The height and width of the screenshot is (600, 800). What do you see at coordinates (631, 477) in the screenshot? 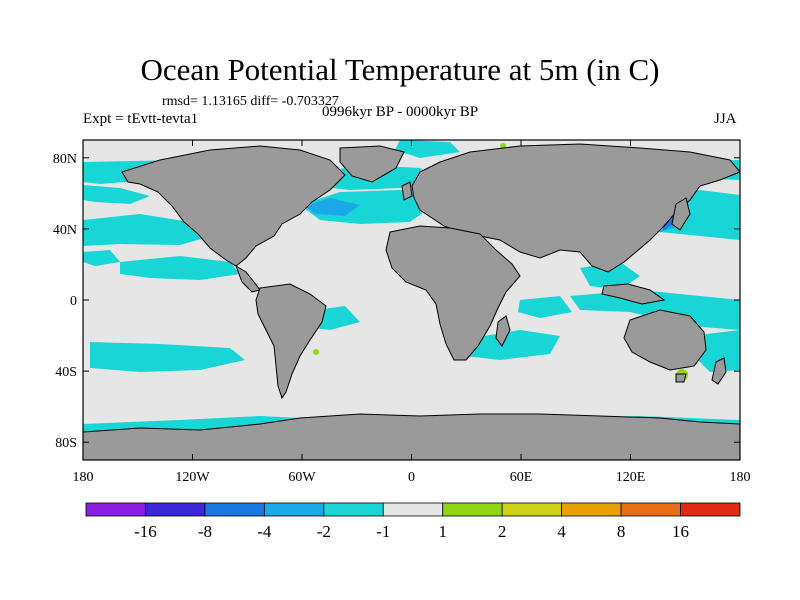
I see `x-tick-label: 120E` at bounding box center [631, 477].